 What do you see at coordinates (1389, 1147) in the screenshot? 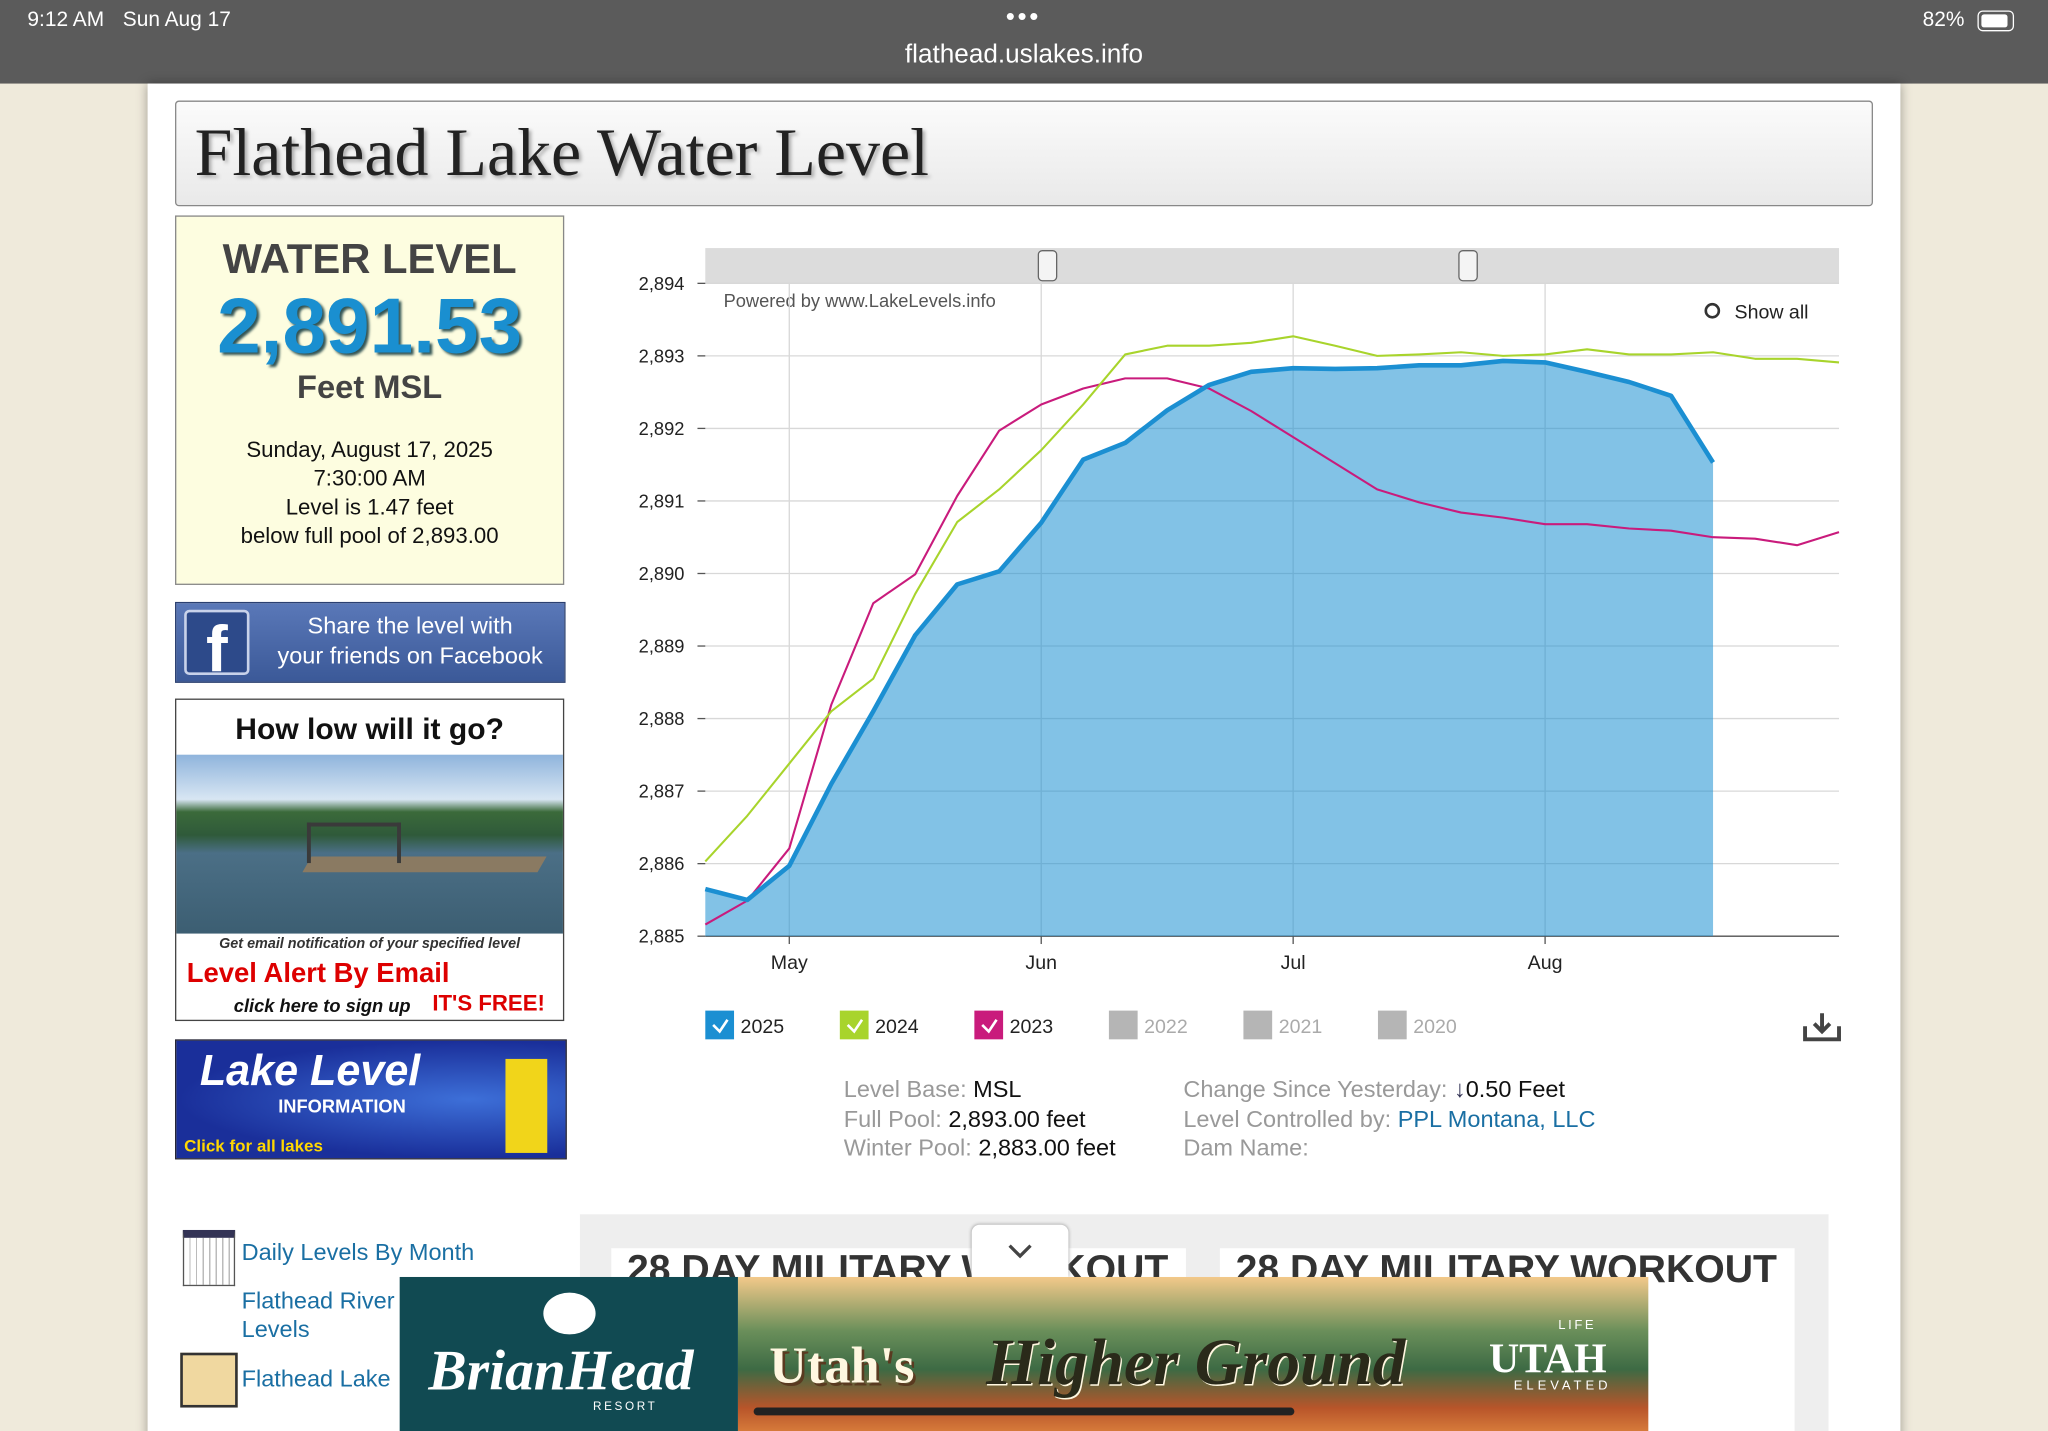
I see `info-row: Dam Name:` at bounding box center [1389, 1147].